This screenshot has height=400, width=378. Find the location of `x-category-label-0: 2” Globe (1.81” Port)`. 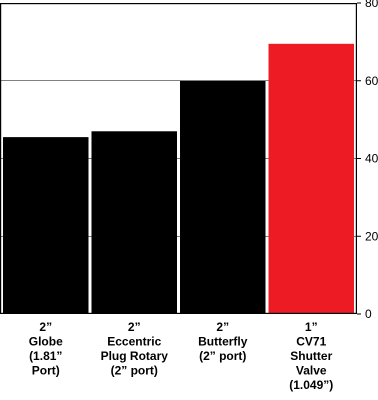

x-category-label-0: 2” Globe (1.81” Port) is located at coordinates (46, 349).